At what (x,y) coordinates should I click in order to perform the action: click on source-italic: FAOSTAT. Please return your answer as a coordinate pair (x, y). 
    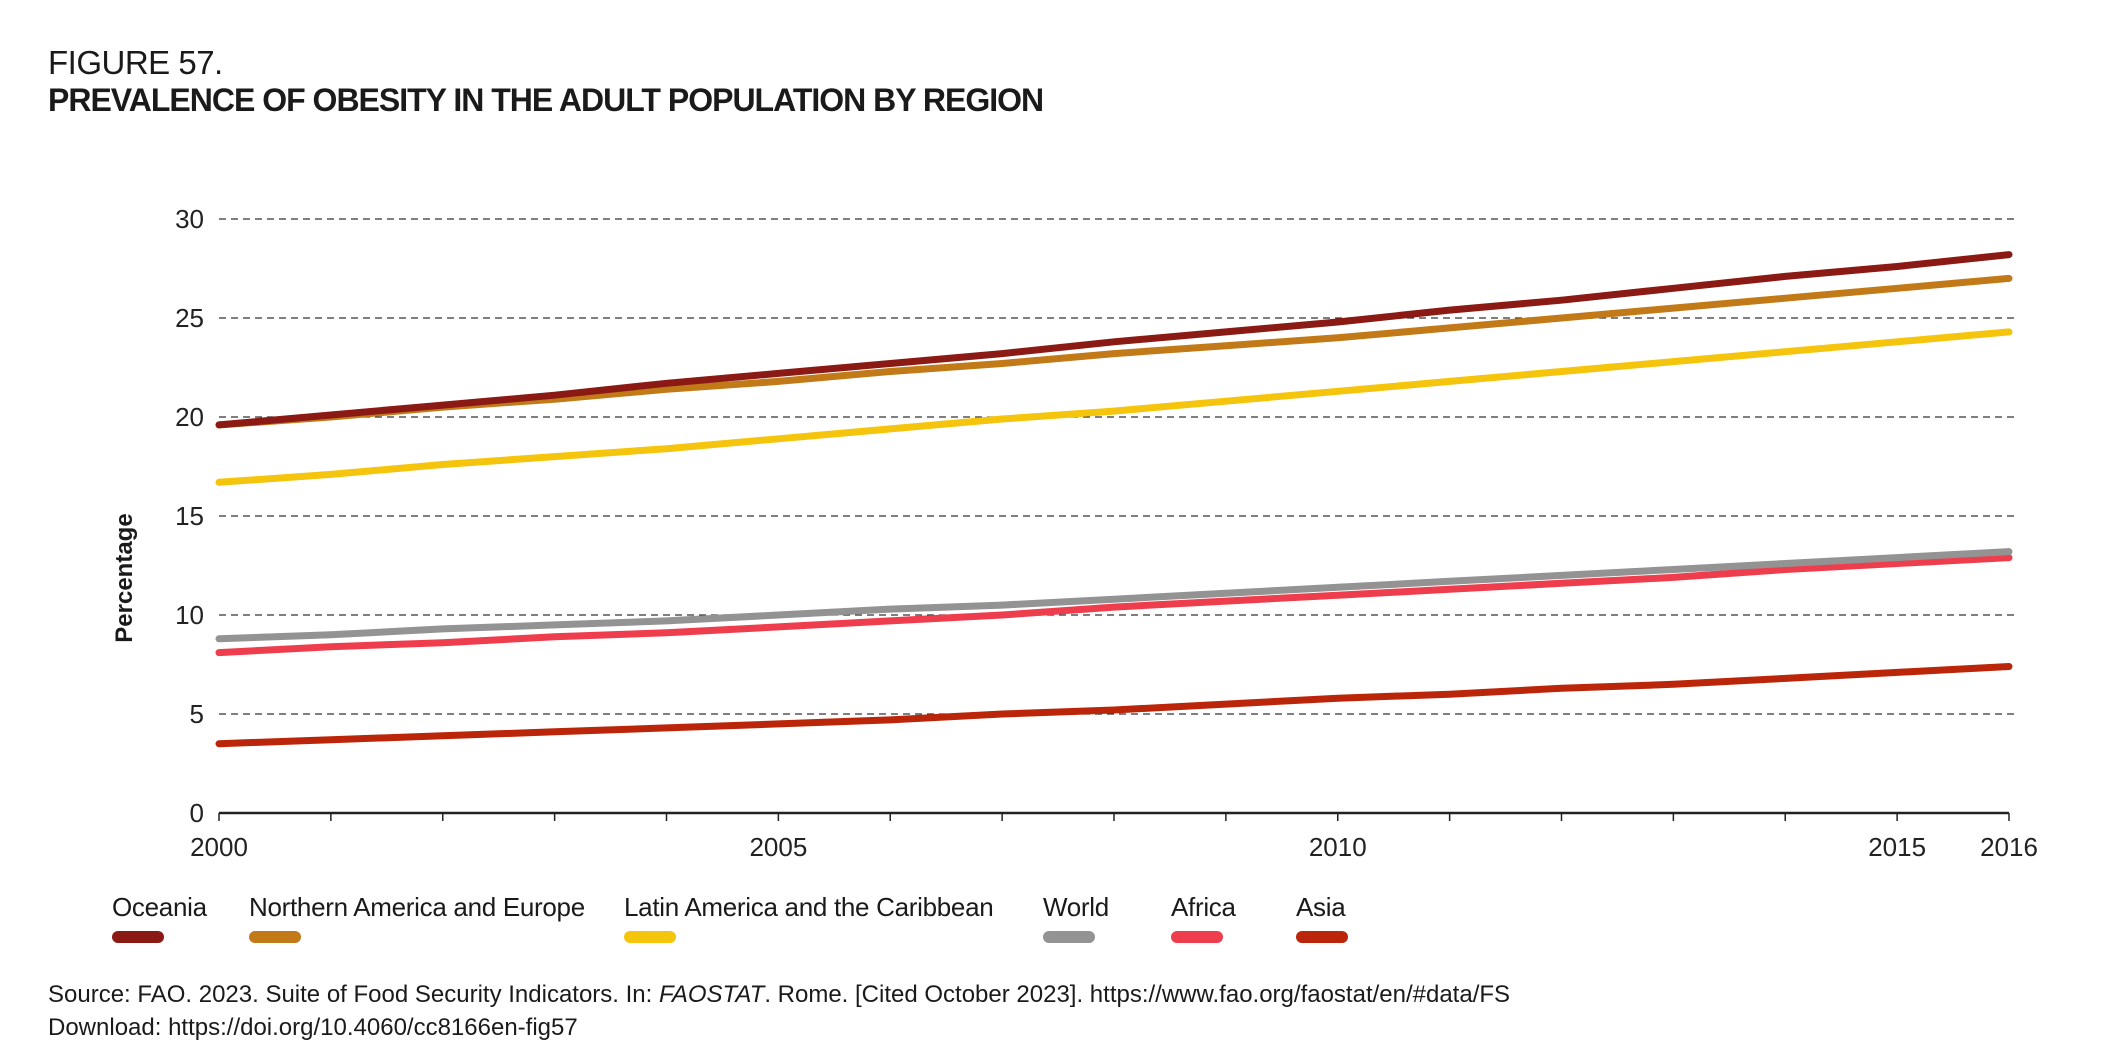
    Looking at the image, I should click on (711, 994).